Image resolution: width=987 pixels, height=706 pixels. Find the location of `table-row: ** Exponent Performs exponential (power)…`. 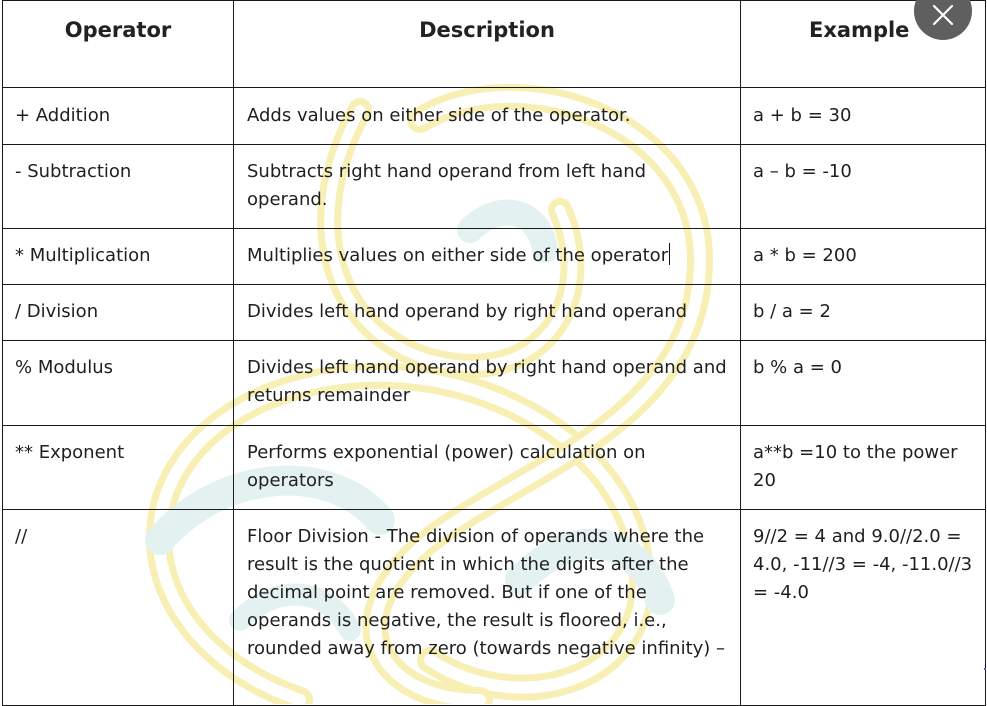

table-row: ** Exponent Performs exponential (power)… is located at coordinates (494, 467).